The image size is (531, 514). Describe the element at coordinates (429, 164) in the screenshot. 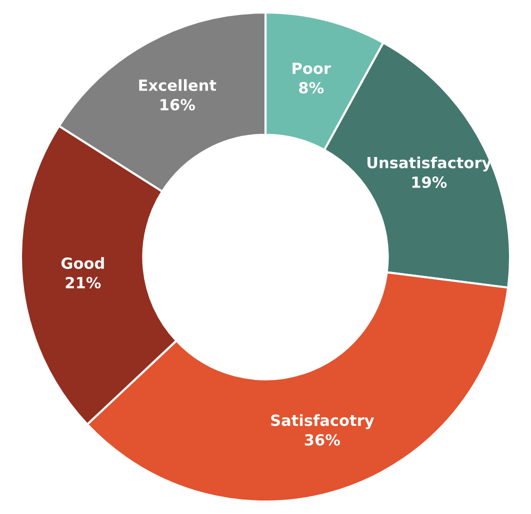

I see `slice-label: Unsatisfactory` at that location.